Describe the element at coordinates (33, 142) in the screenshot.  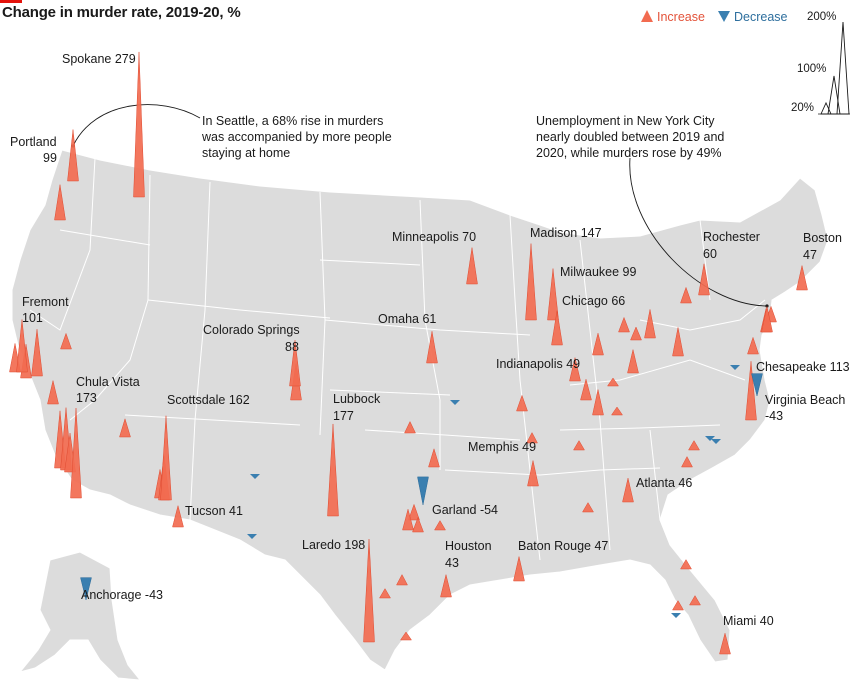
I see `label-portland: Portland` at that location.